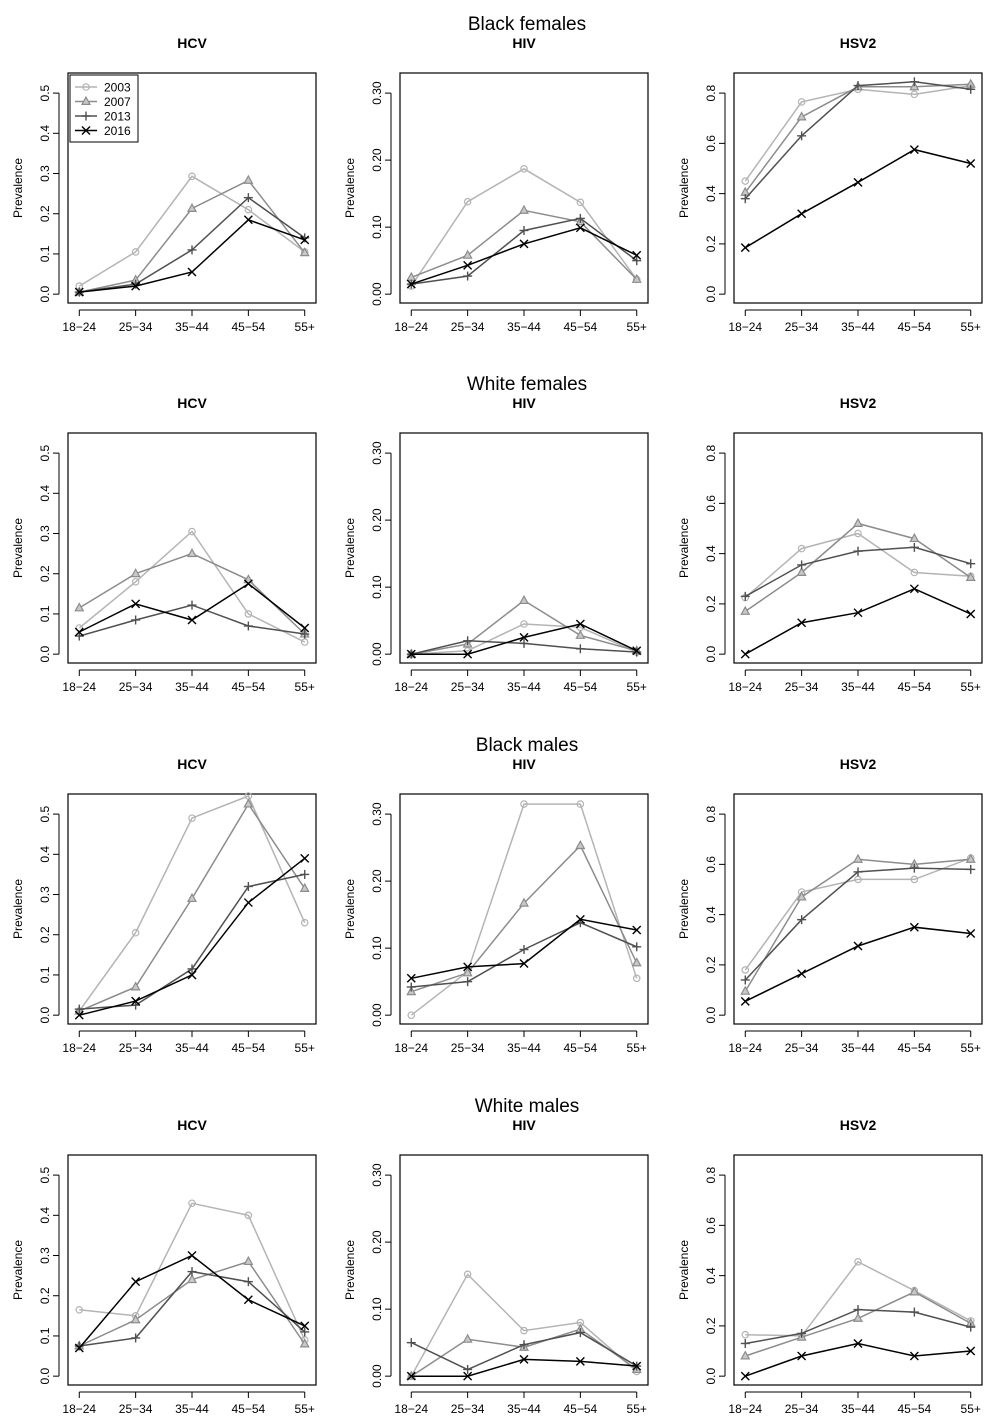 This screenshot has height=1426, width=1000. I want to click on legend-item-2007: 2007, so click(103, 102).